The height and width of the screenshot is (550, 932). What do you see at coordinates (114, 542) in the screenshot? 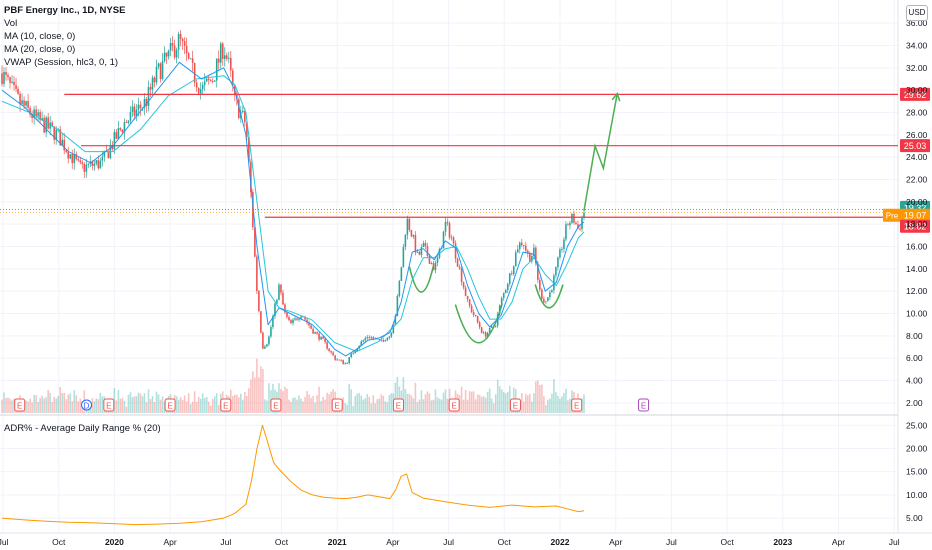
I see `time-tick-label: 2020` at bounding box center [114, 542].